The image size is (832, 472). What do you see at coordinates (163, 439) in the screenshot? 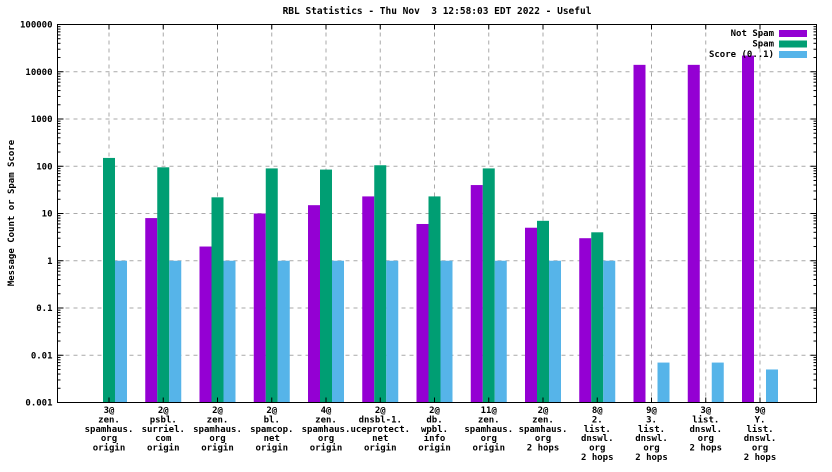
I see `x-tick-label: com` at bounding box center [163, 439].